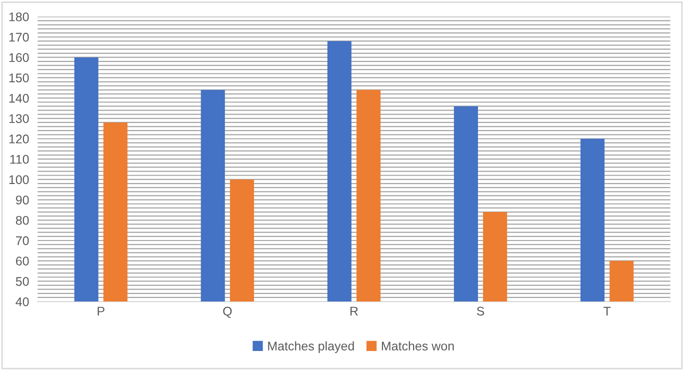 This screenshot has height=370, width=684. I want to click on legend-label: Matches won, so click(418, 345).